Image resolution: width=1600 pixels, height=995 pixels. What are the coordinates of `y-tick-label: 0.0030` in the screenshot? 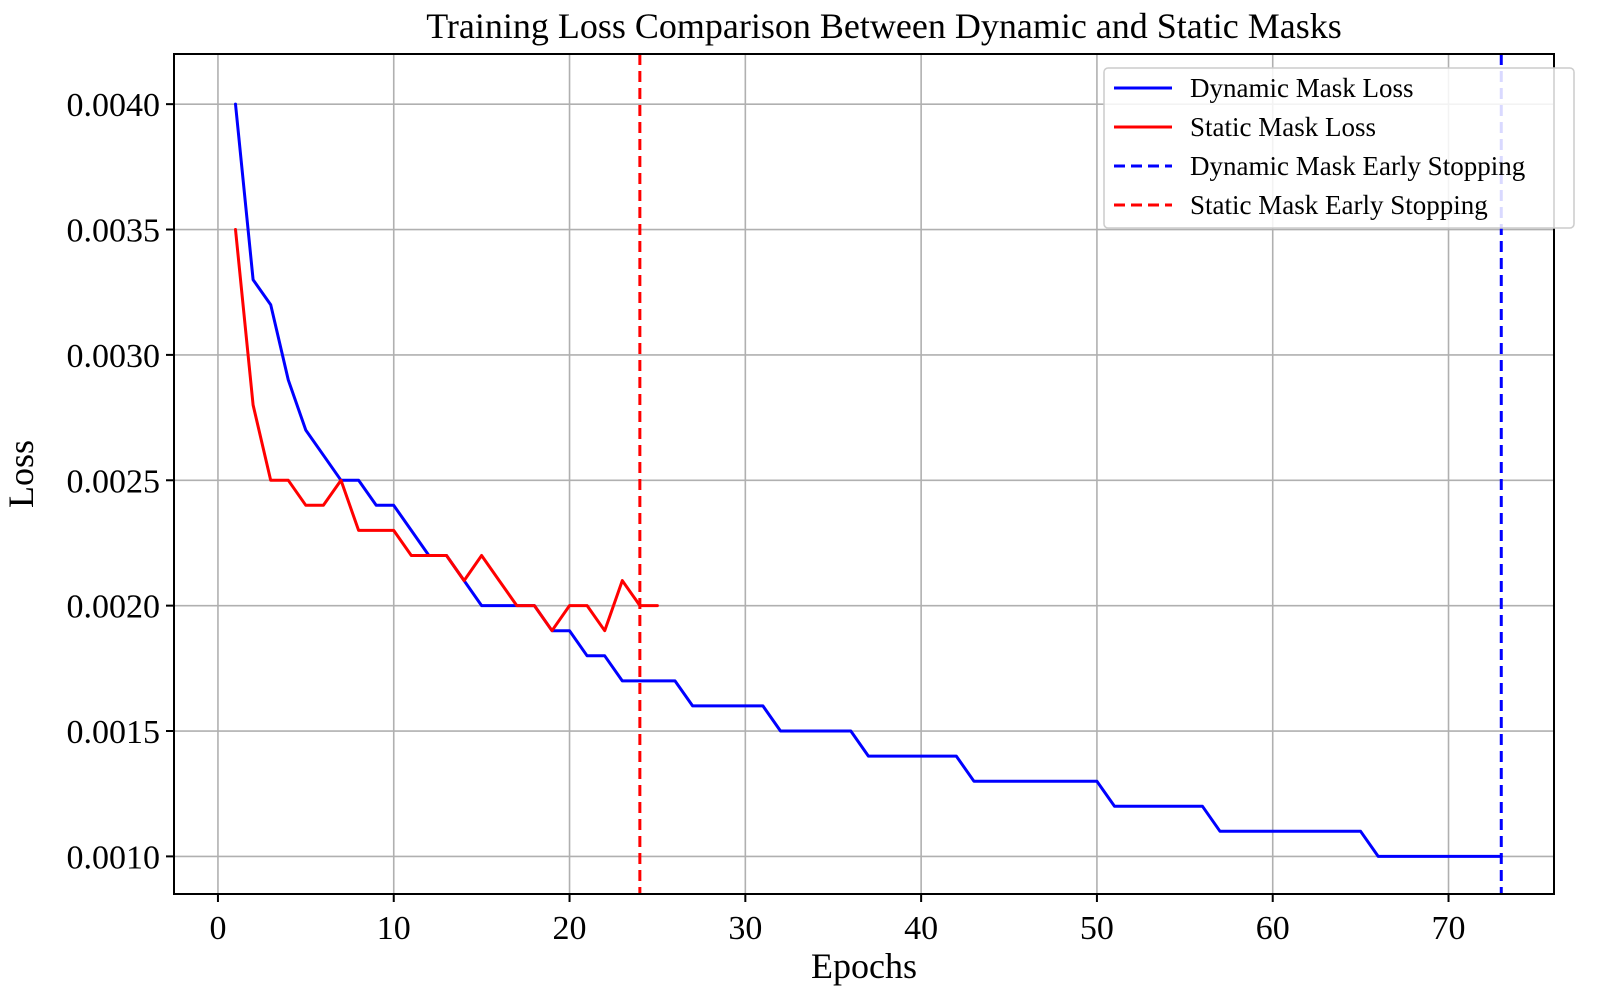 It's located at (114, 356).